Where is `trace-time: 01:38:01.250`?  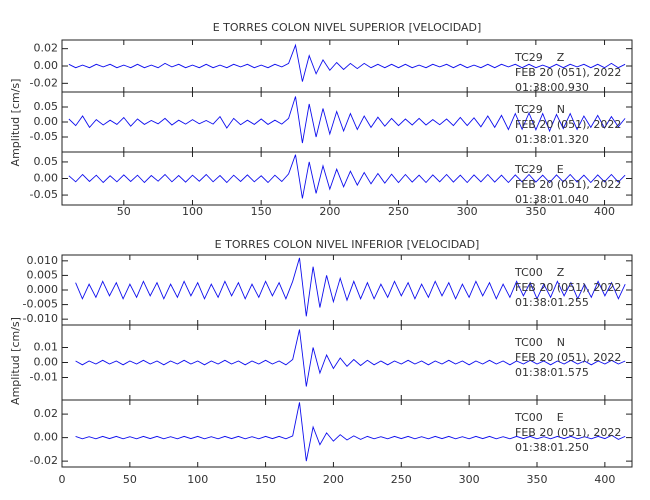
trace-time: 01:38:01.250 is located at coordinates (552, 447).